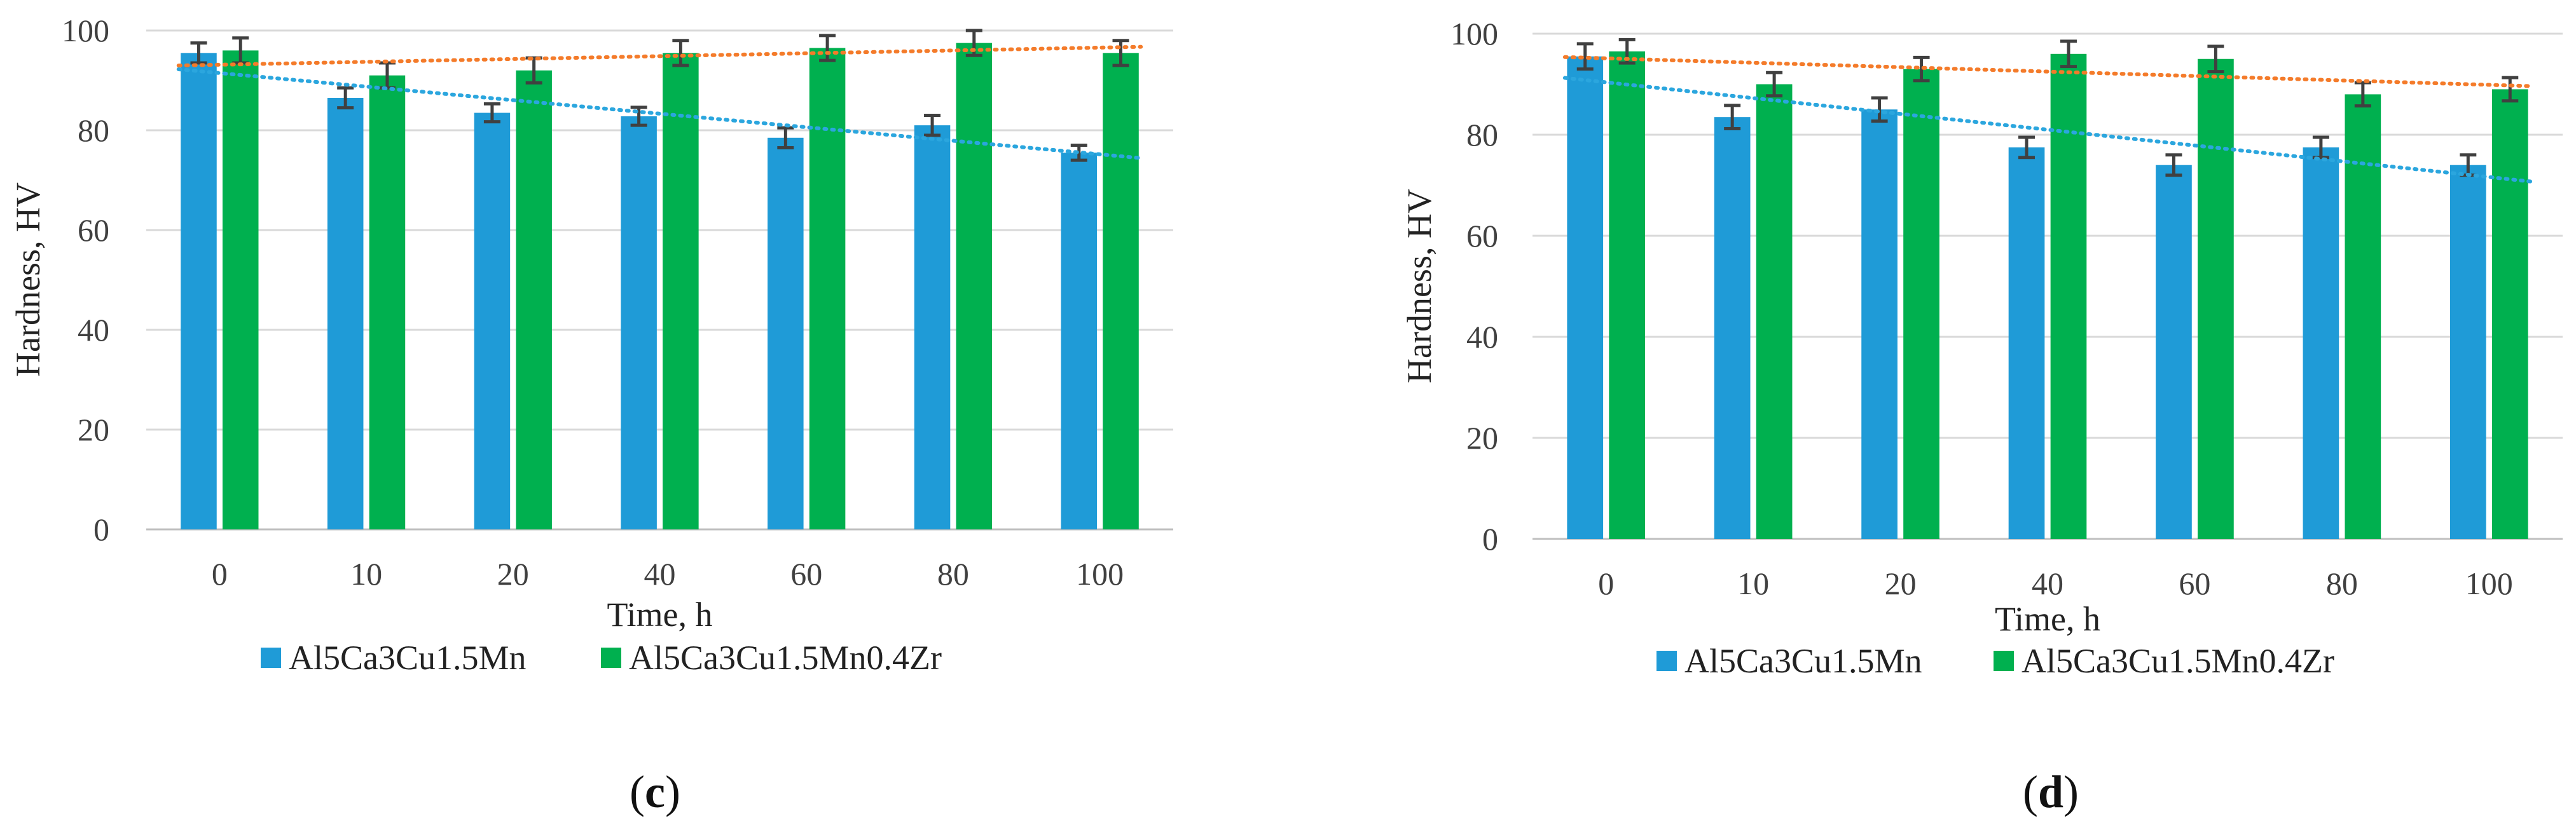 The image size is (2576, 830). What do you see at coordinates (2051, 791) in the screenshot?
I see `panel-label: (d)` at bounding box center [2051, 791].